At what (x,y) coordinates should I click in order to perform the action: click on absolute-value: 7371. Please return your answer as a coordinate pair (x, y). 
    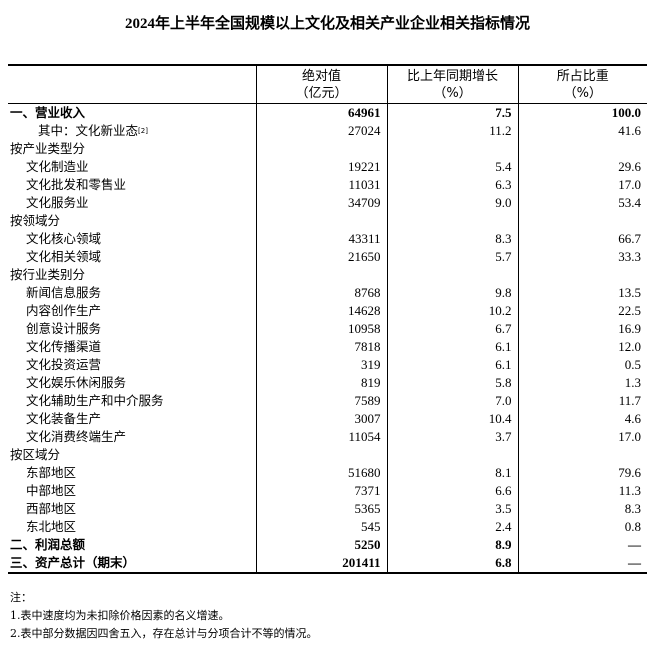
    Looking at the image, I should click on (321, 491).